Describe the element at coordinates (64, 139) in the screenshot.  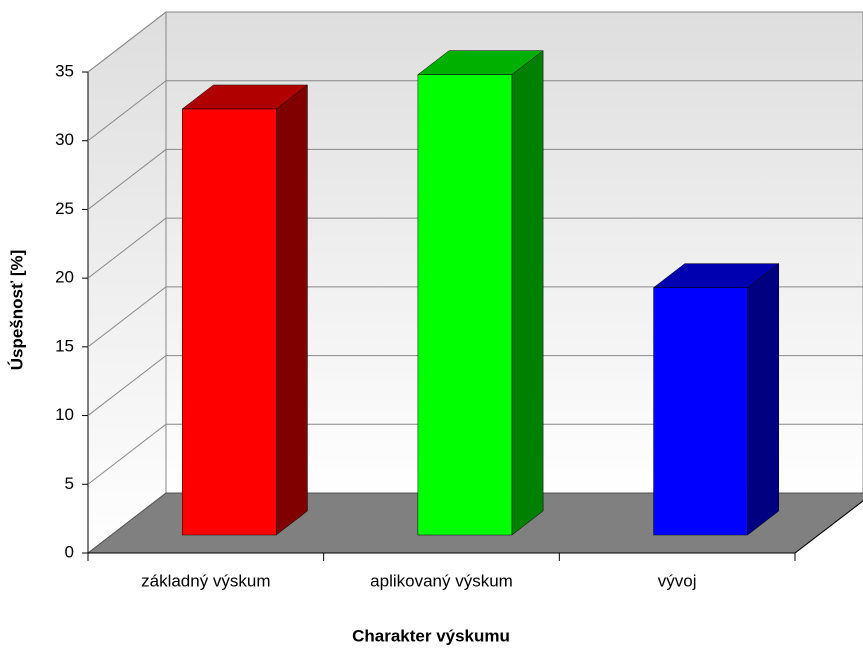
I see `y-tick-label: 30` at that location.